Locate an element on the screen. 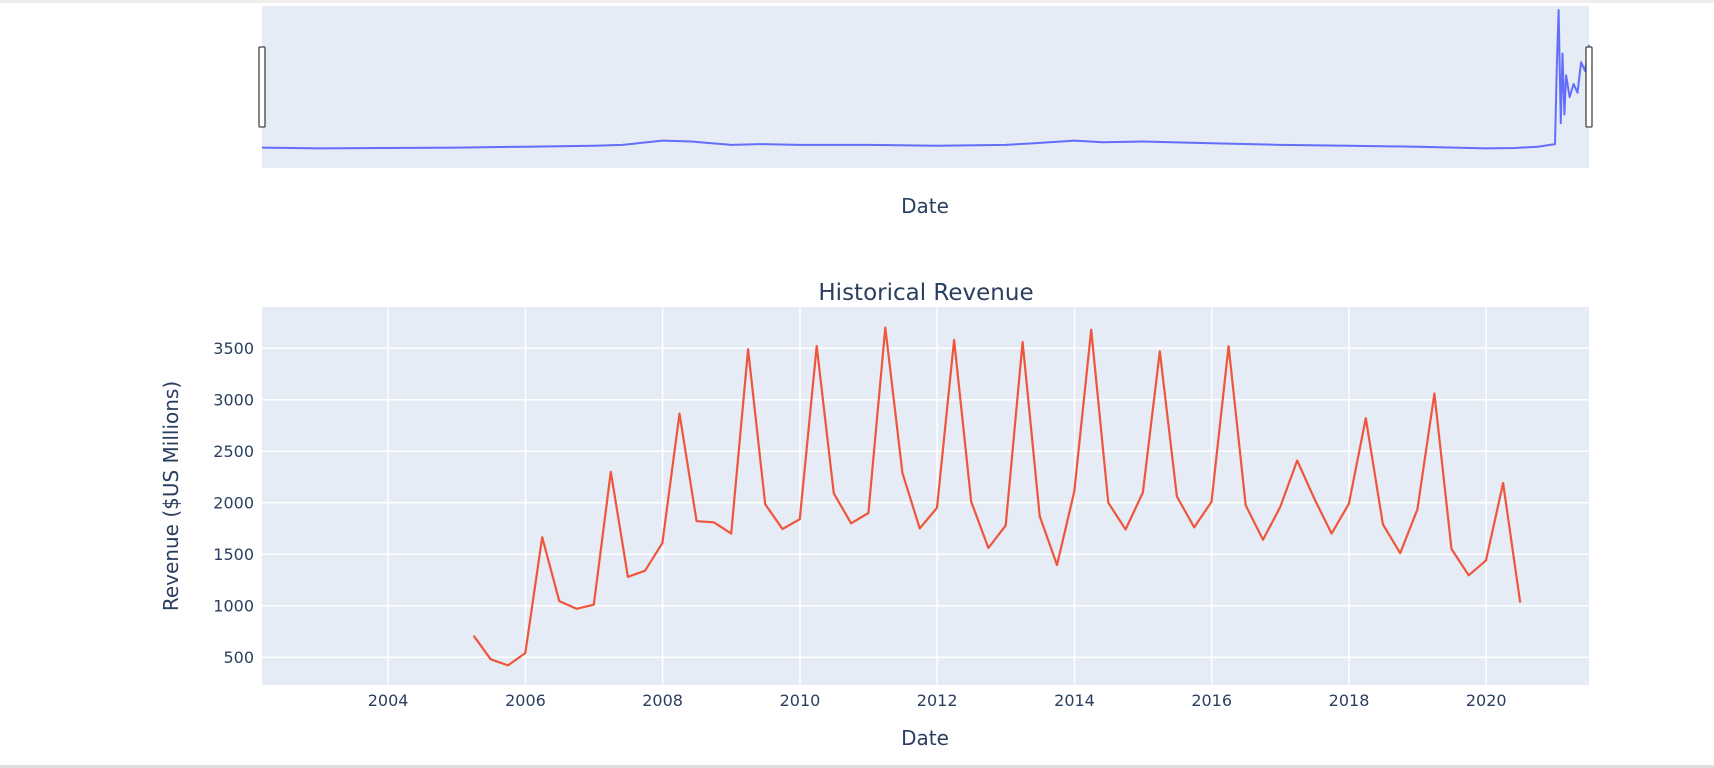  x-tick-2006: 2006 is located at coordinates (525, 700).